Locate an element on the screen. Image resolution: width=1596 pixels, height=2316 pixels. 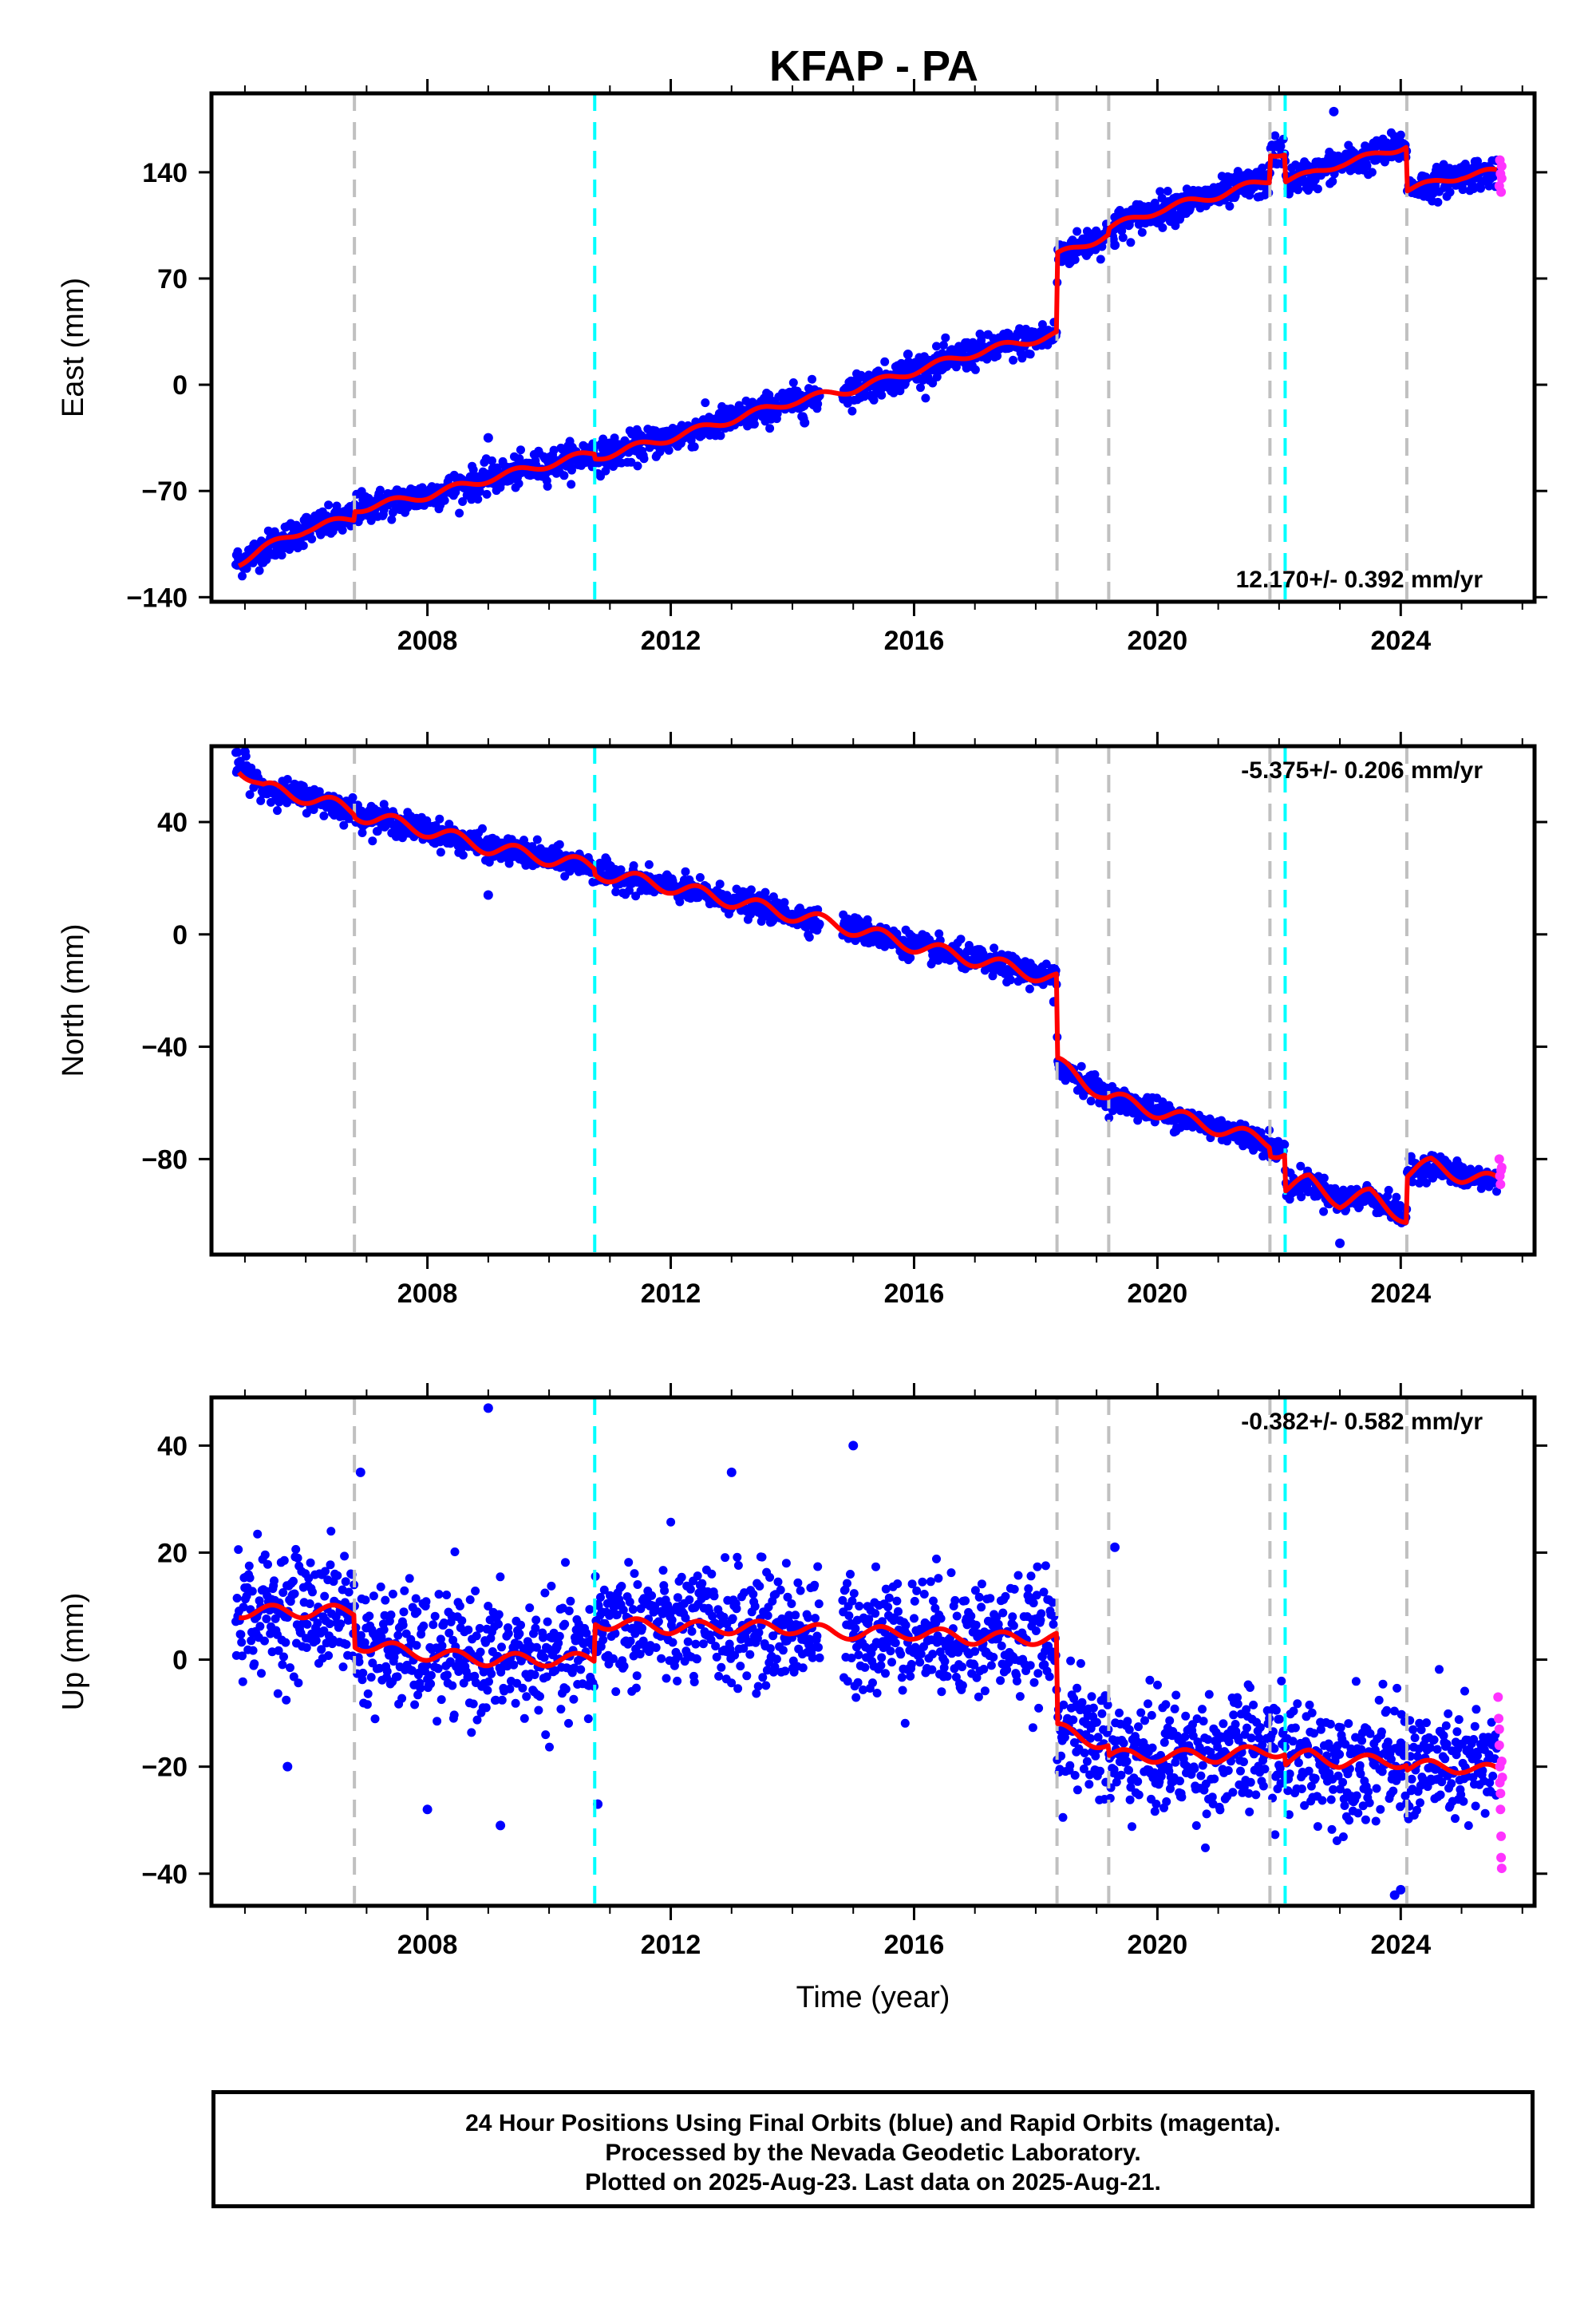
y-axis-label: East (mm) is located at coordinates (73, 347).